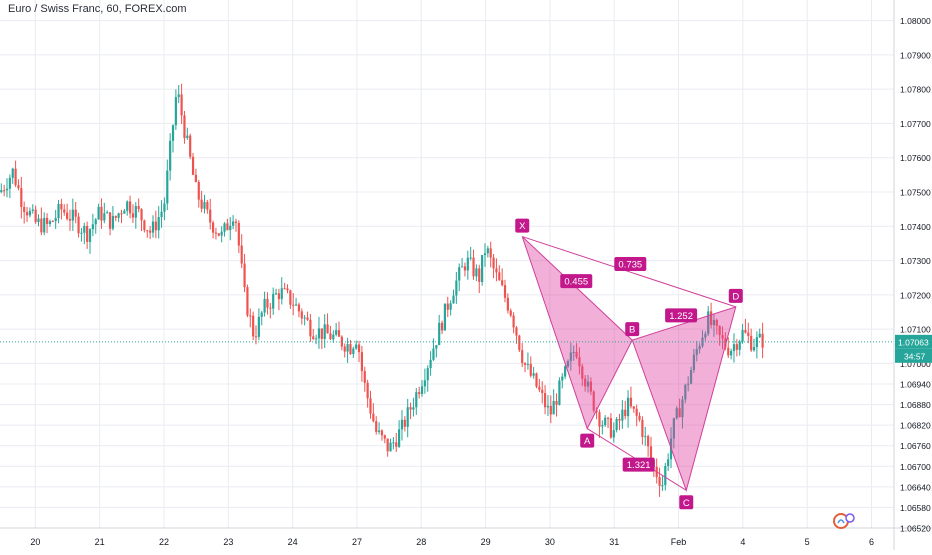 This screenshot has width=932, height=555. Describe the element at coordinates (228, 542) in the screenshot. I see `x-tick-label: 23` at that location.